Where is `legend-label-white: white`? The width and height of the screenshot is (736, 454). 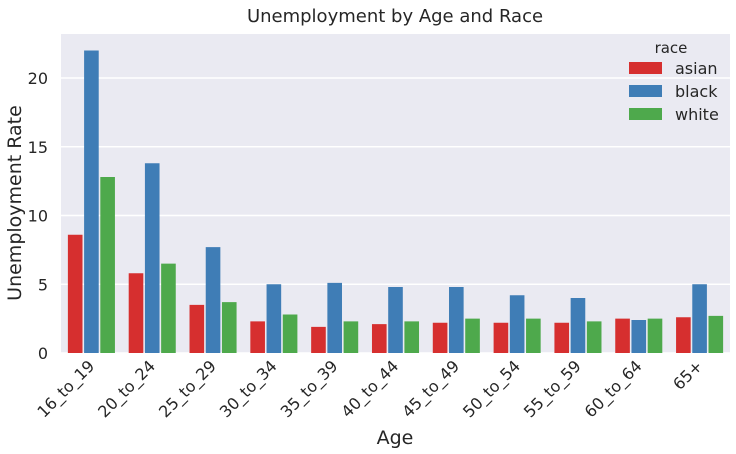 legend-label-white: white is located at coordinates (697, 114).